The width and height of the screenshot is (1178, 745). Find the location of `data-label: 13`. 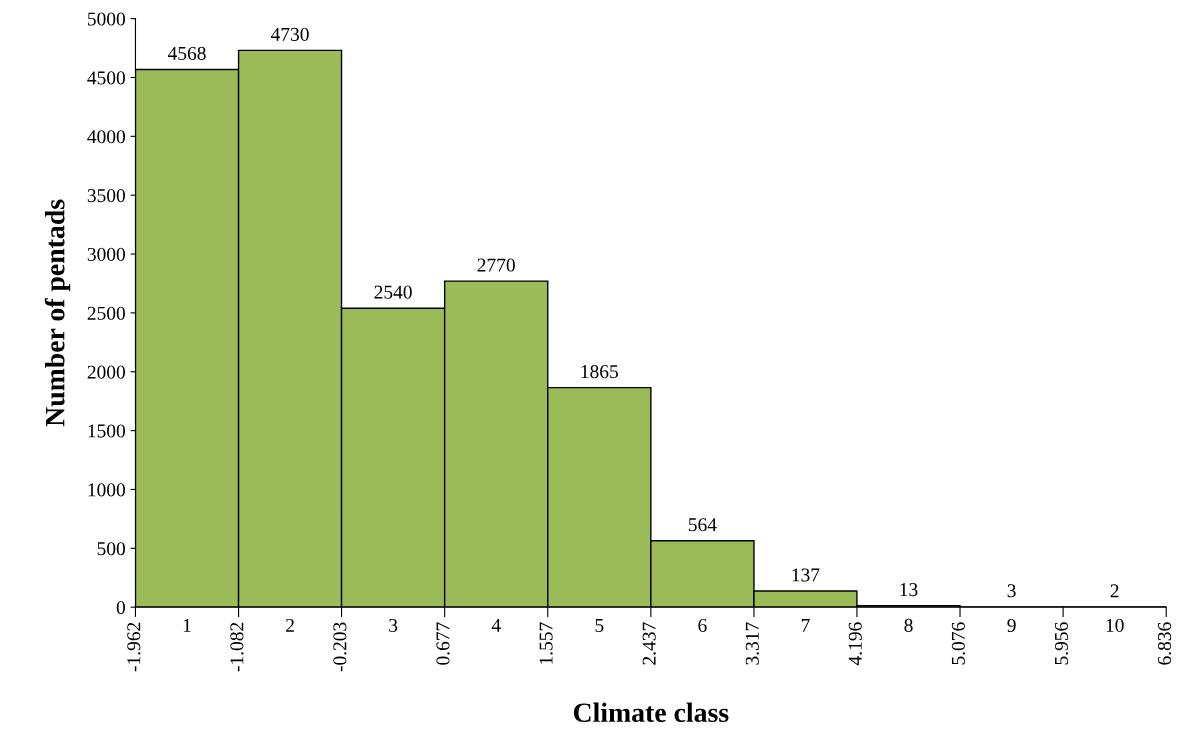

data-label: 13 is located at coordinates (909, 590).